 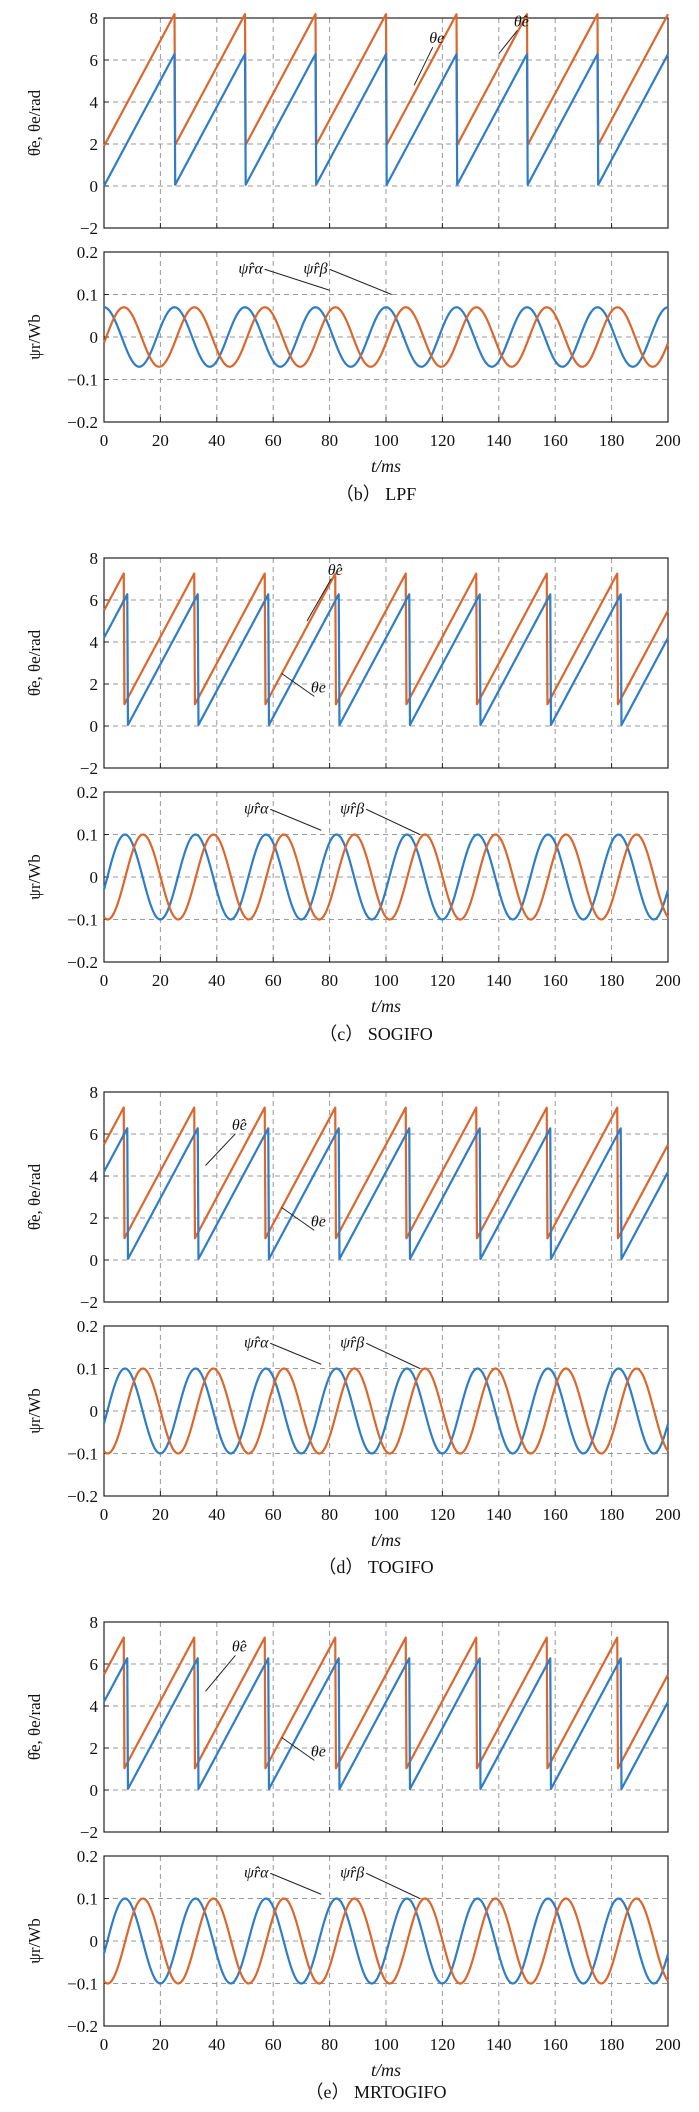 I want to click on angle-series-estimated, so click(x=386, y=80).